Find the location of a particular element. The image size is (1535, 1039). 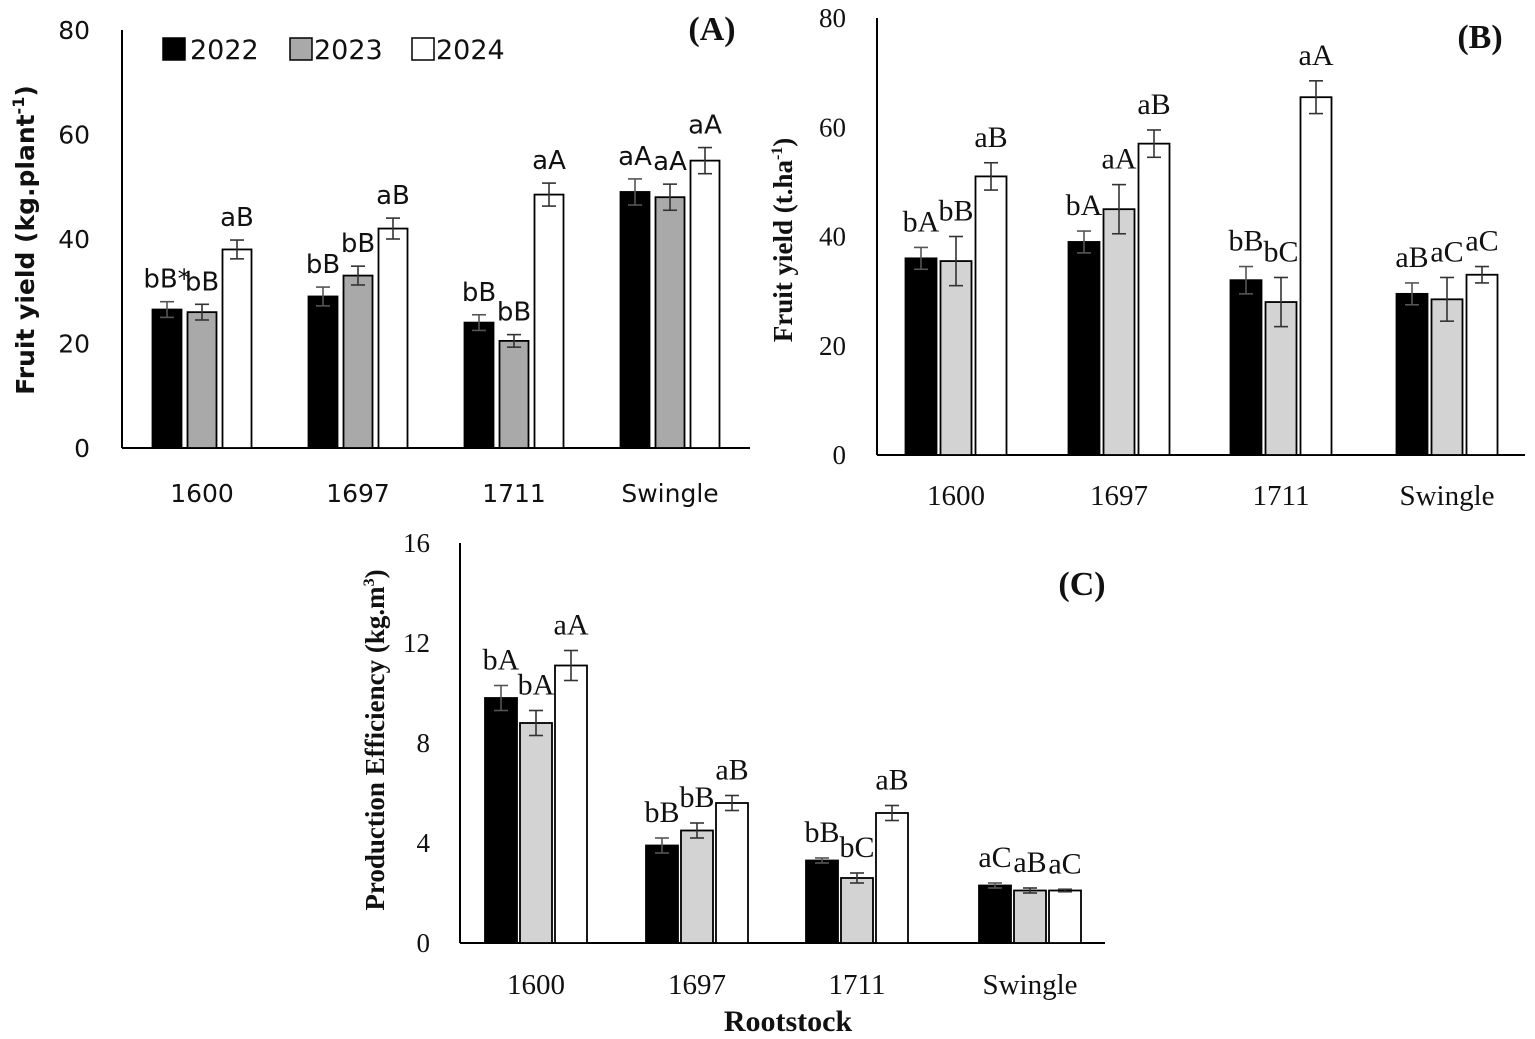

y-tick-label: 8 is located at coordinates (424, 743).